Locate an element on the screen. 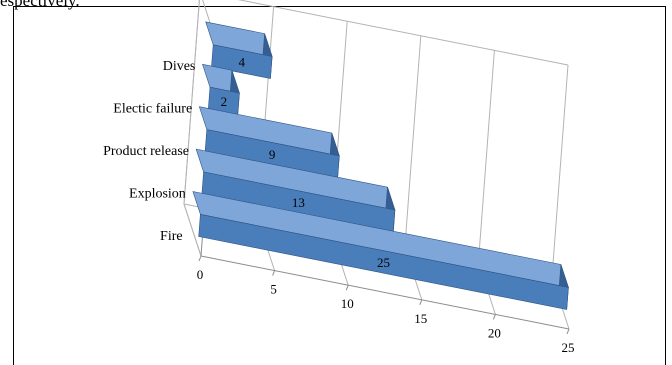 Image resolution: width=672 pixels, height=365 pixels. frame-right-border is located at coordinates (665, 185).